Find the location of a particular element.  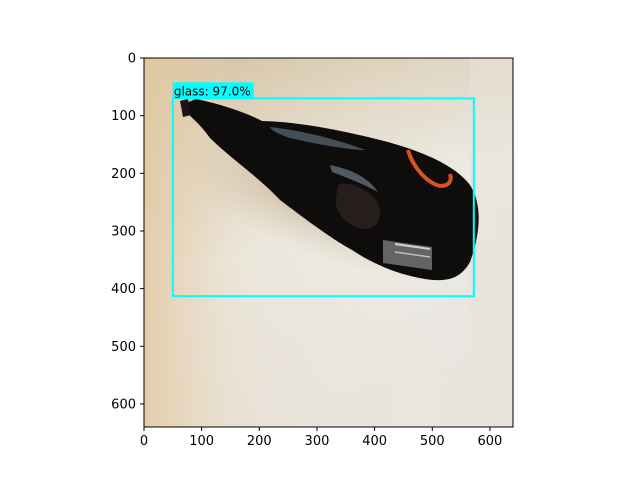

x-tick-label: 500 is located at coordinates (432, 441).